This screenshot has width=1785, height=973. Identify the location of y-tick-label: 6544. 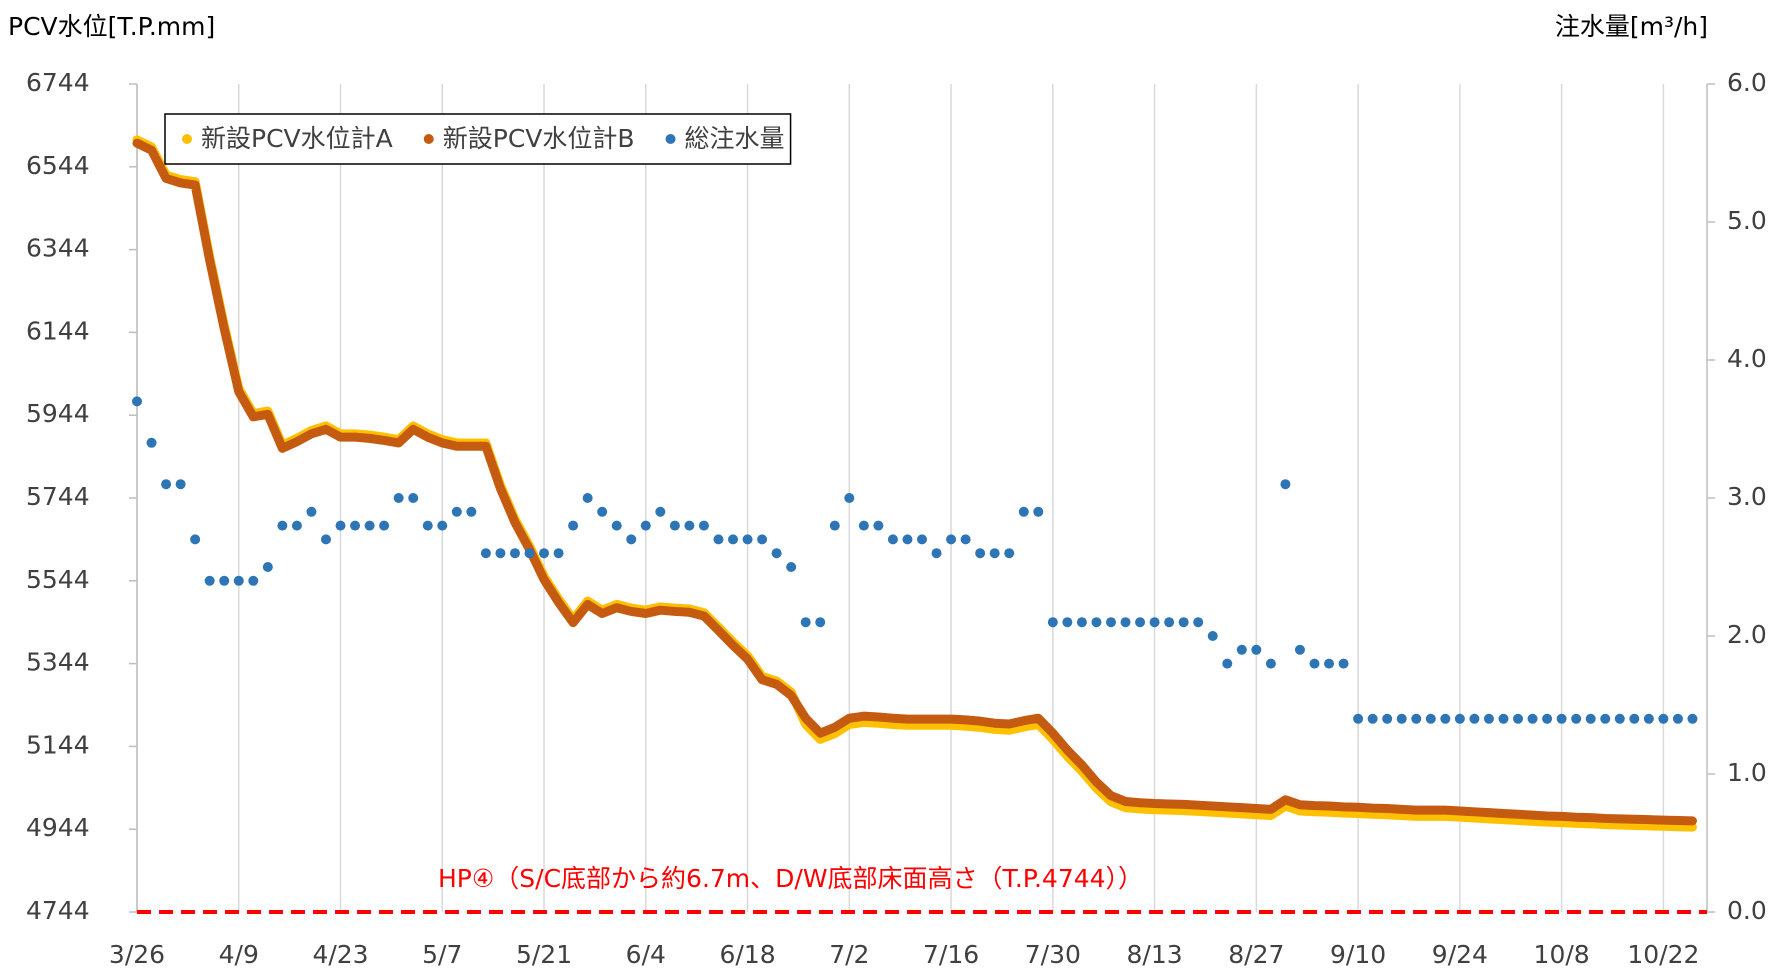
(58, 165).